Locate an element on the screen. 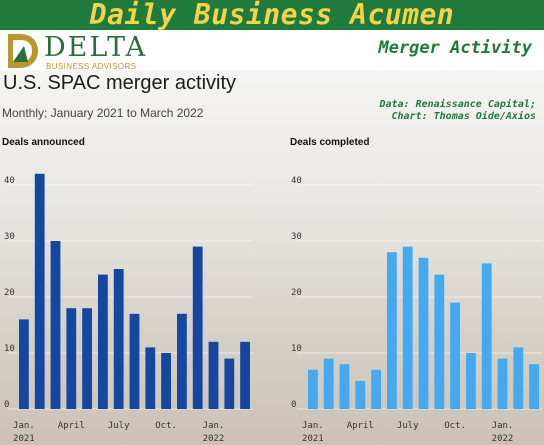 The image size is (544, 445). chart-subtitle: Monthly; January 2021 to March 2022 is located at coordinates (103, 113).